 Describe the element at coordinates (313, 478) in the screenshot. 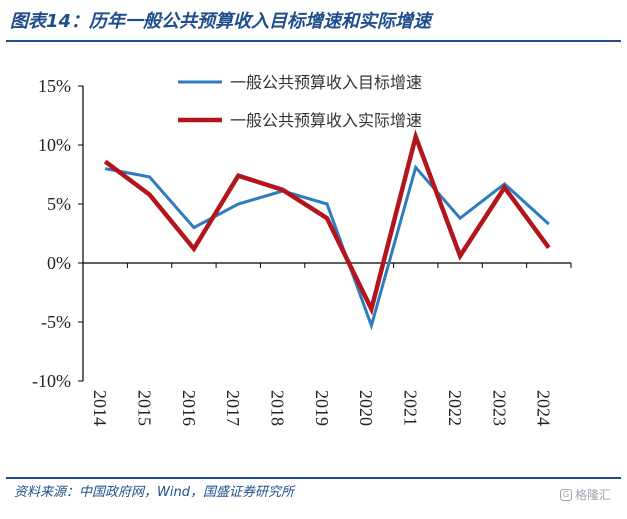

I see `footer-divider` at that location.